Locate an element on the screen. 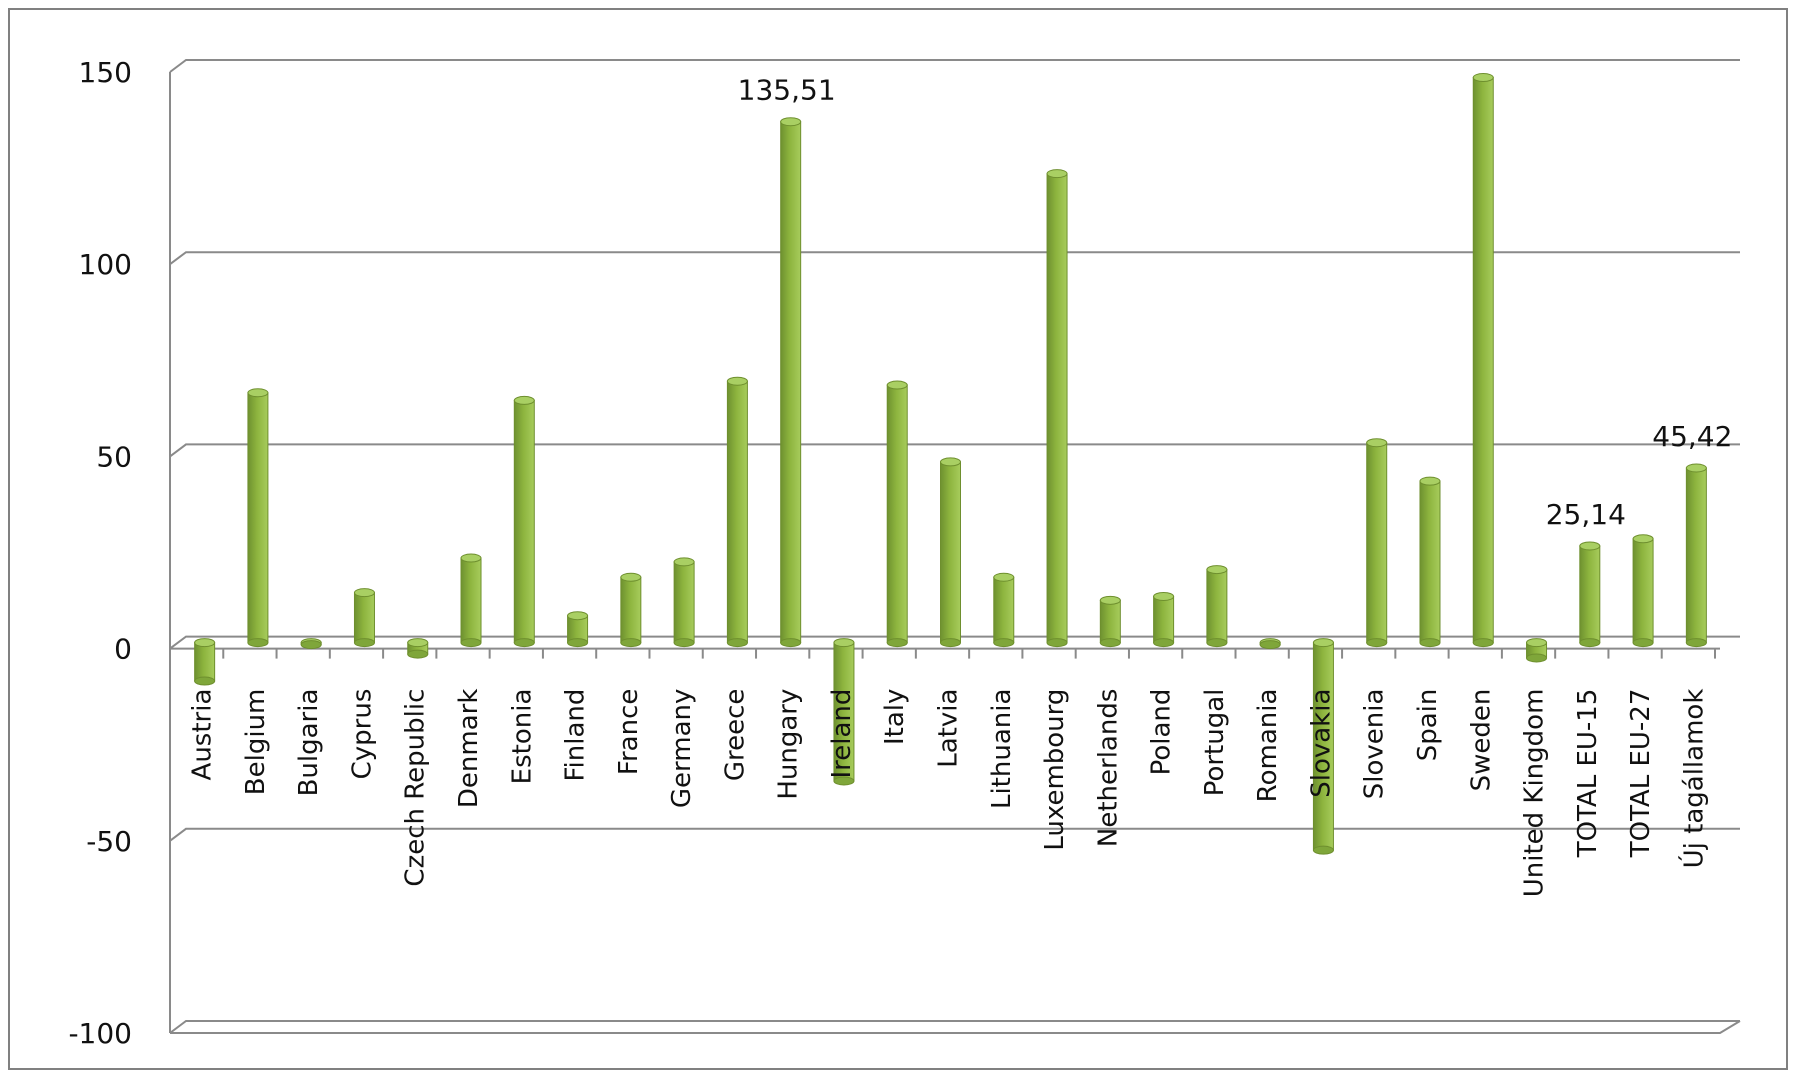  category-label: Finland is located at coordinates (576, 735).